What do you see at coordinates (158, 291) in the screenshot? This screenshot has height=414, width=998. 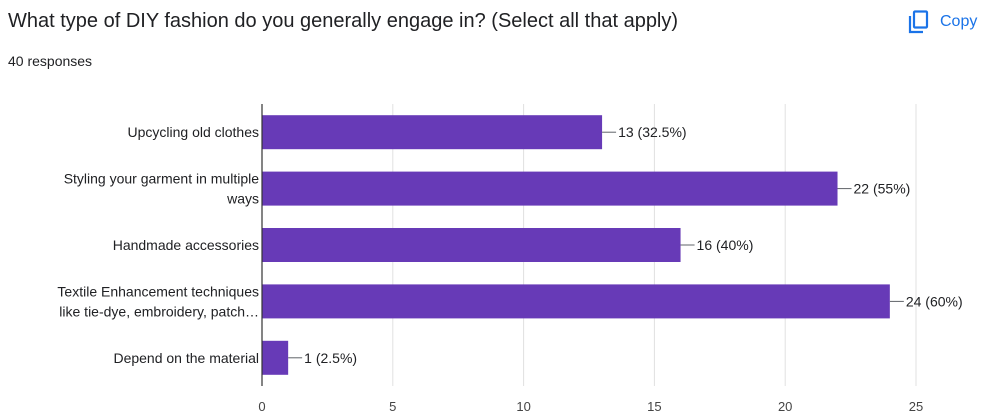 I see `category-label-line: Textile Enhancement techniques` at bounding box center [158, 291].